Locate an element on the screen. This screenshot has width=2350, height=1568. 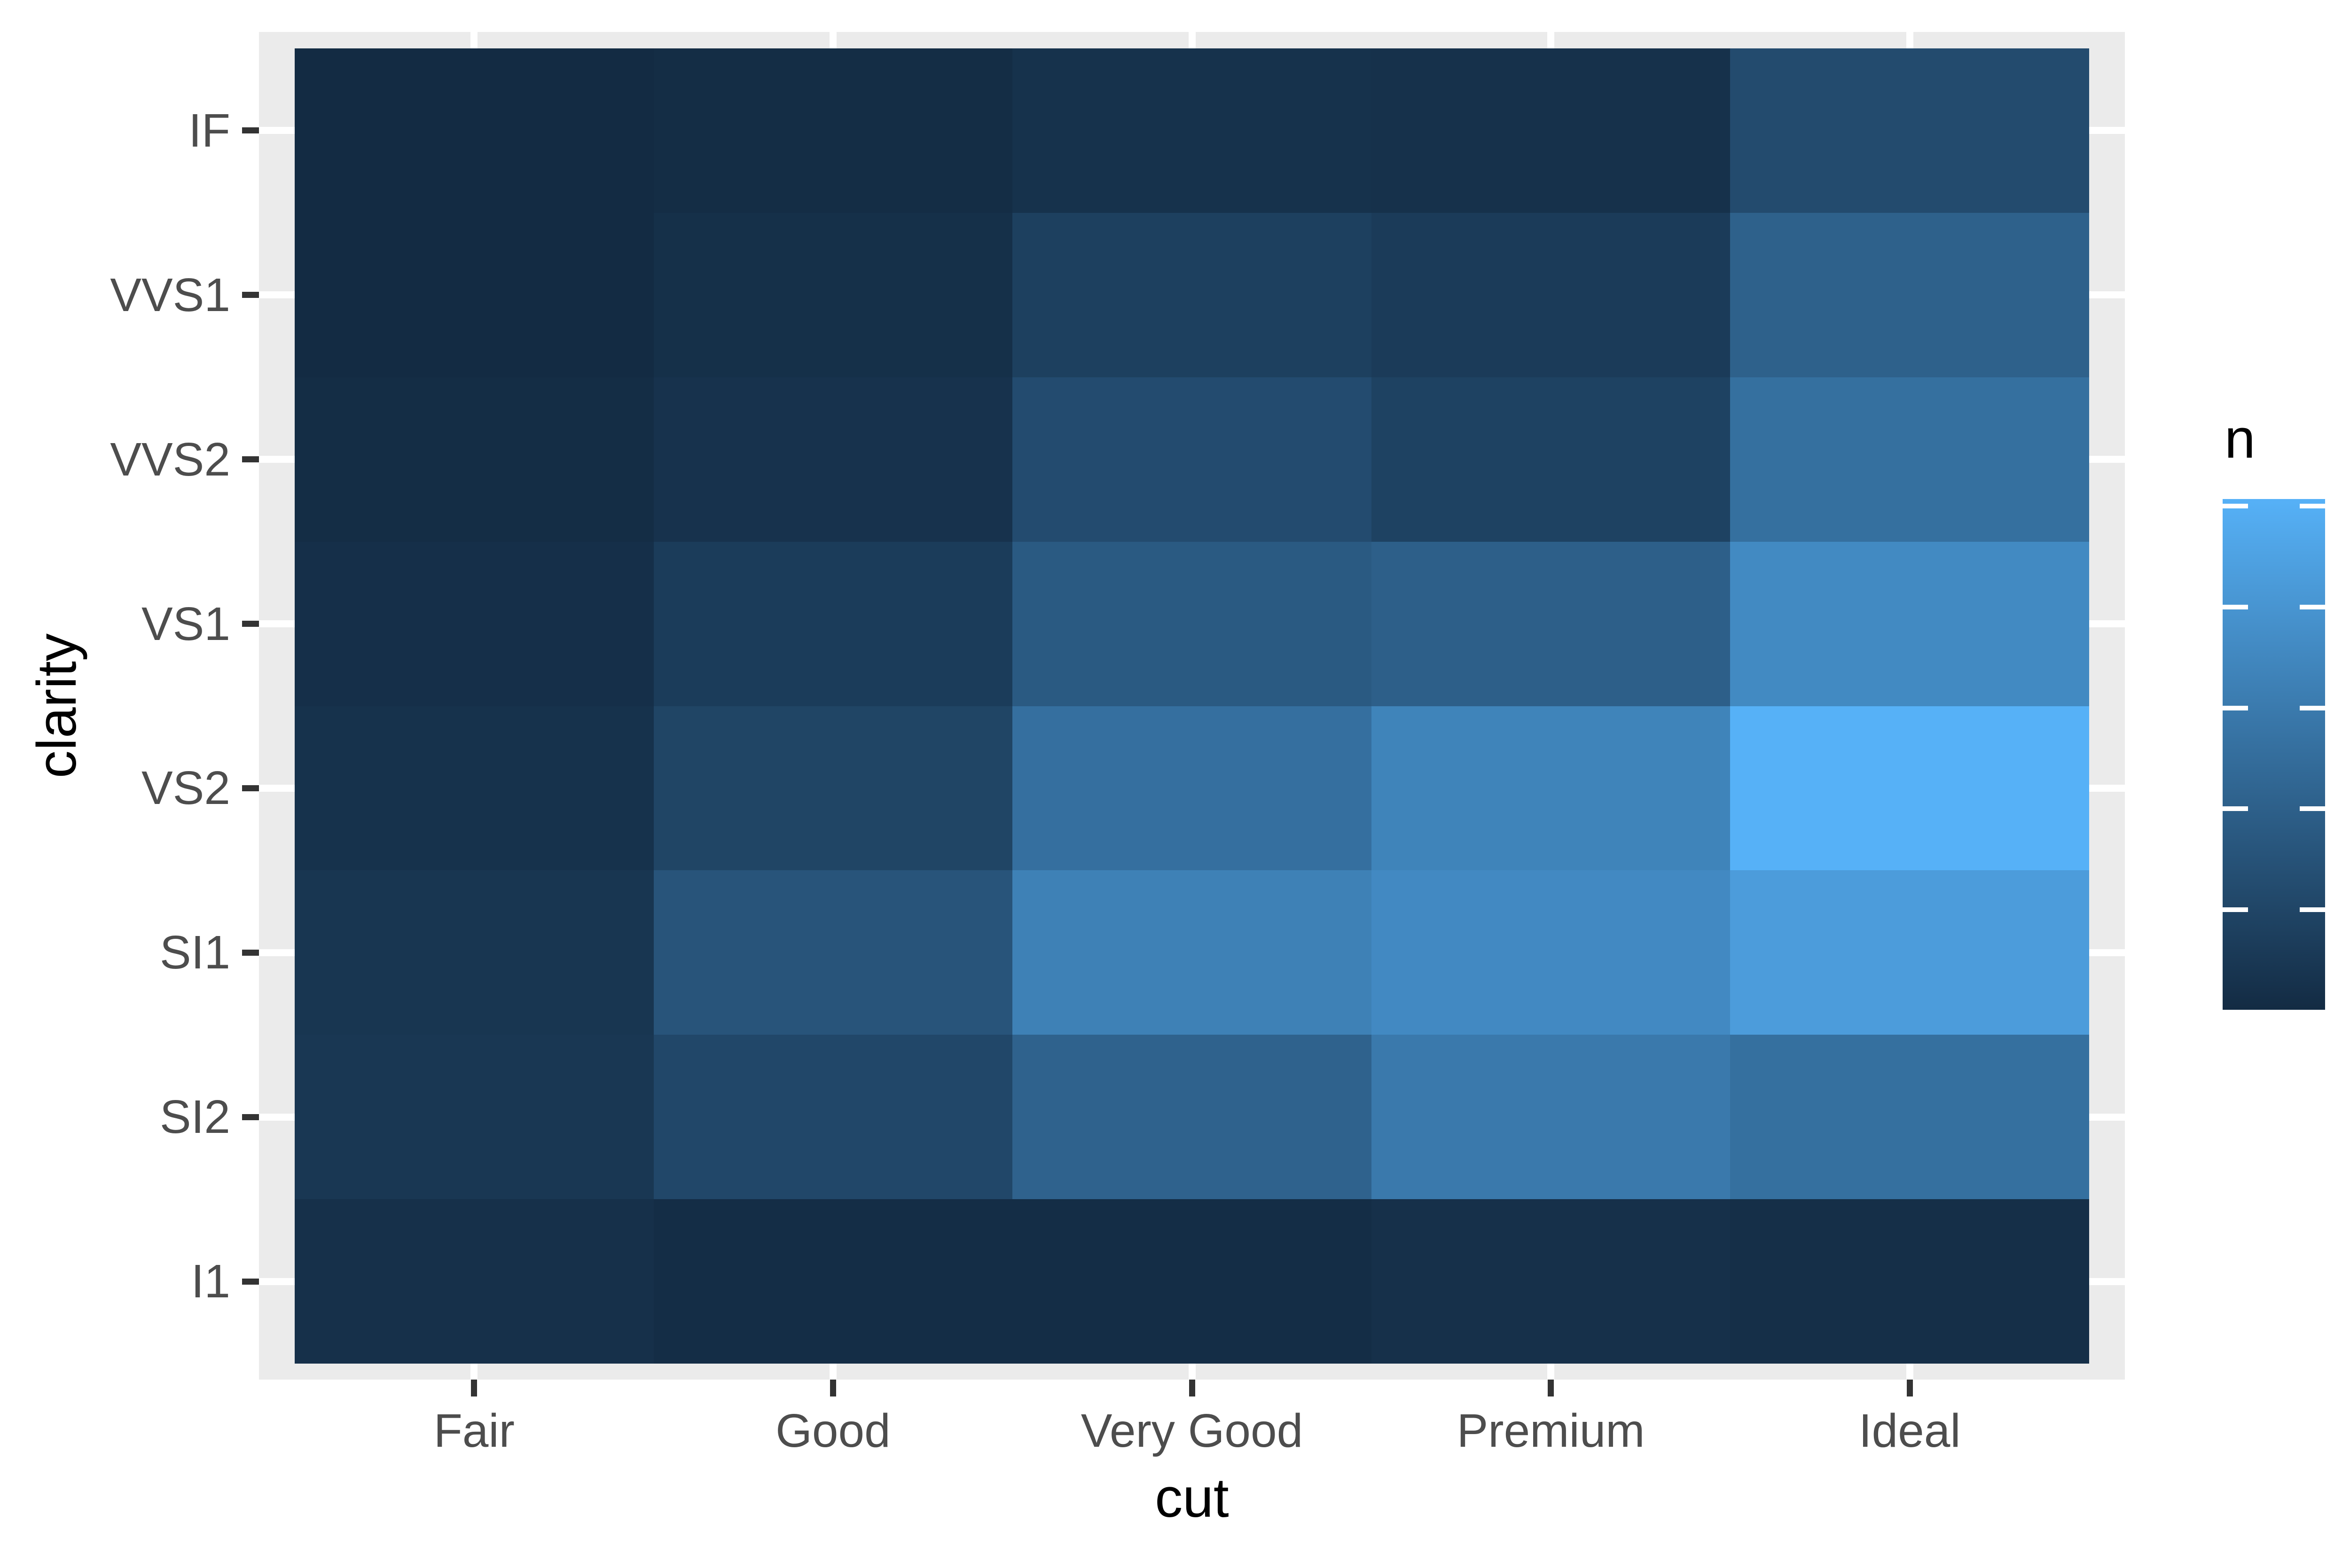
tile-VVS1-Ideal is located at coordinates (1909, 295).